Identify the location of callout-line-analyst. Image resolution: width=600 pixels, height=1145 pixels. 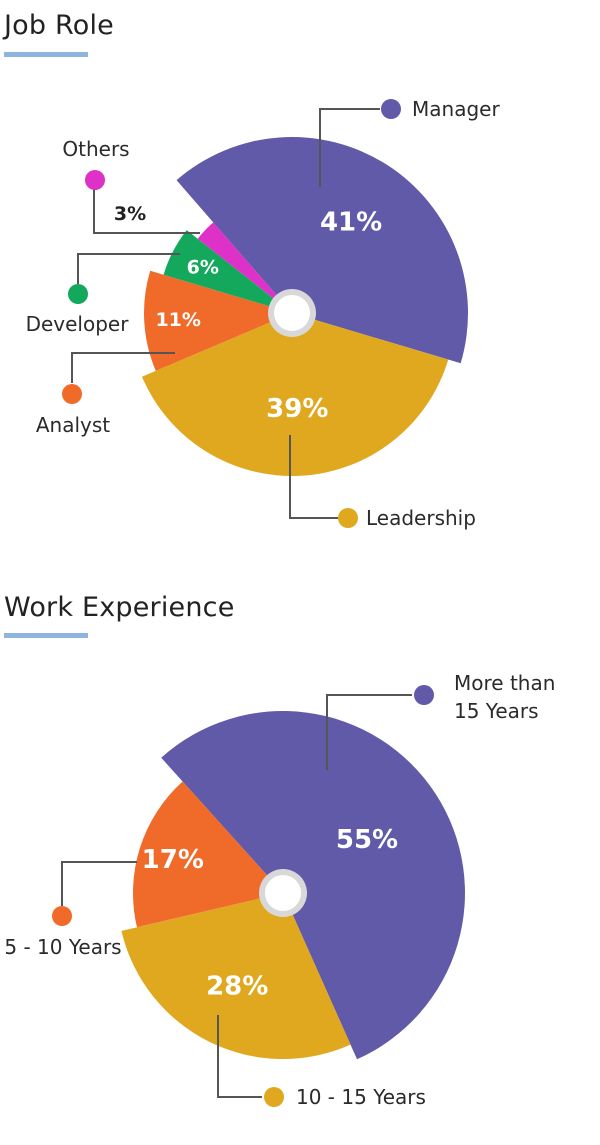
(123, 367).